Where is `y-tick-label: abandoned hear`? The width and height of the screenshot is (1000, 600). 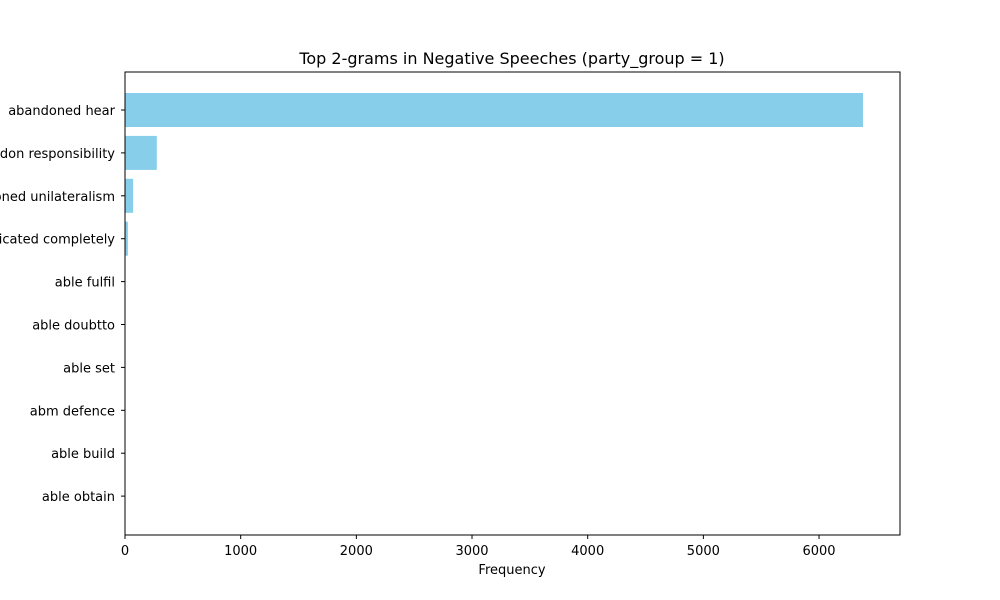 y-tick-label: abandoned hear is located at coordinates (61, 111).